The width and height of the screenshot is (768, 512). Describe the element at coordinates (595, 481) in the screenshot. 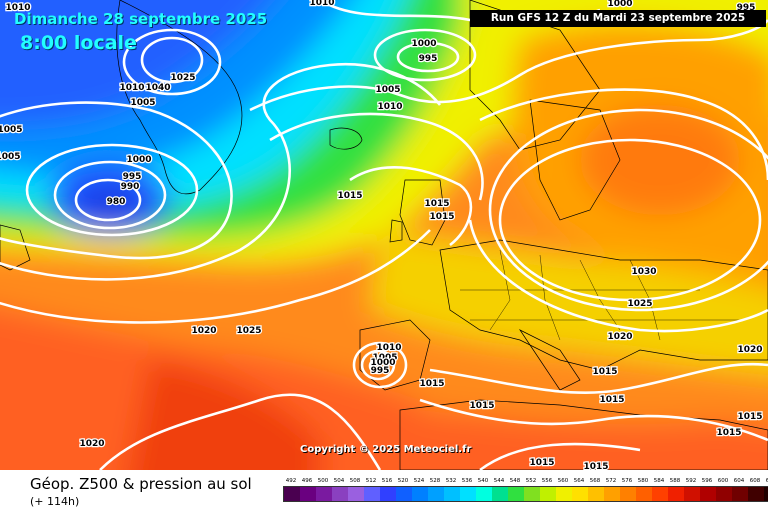

I see `legend-value: 568` at that location.